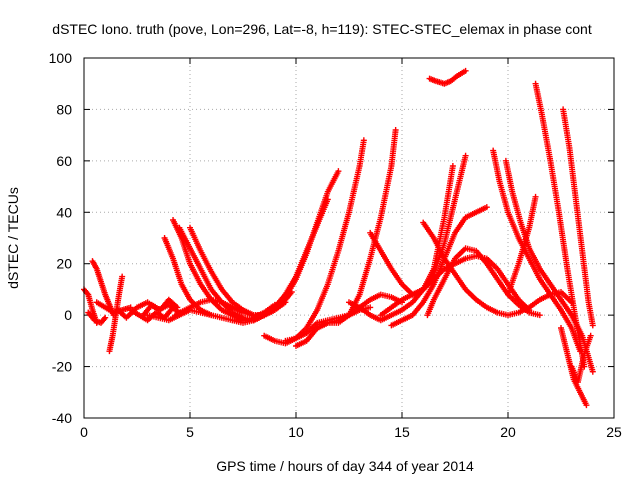 Image resolution: width=640 pixels, height=480 pixels. What do you see at coordinates (64, 212) in the screenshot?
I see `y-tick-label: 40` at bounding box center [64, 212].